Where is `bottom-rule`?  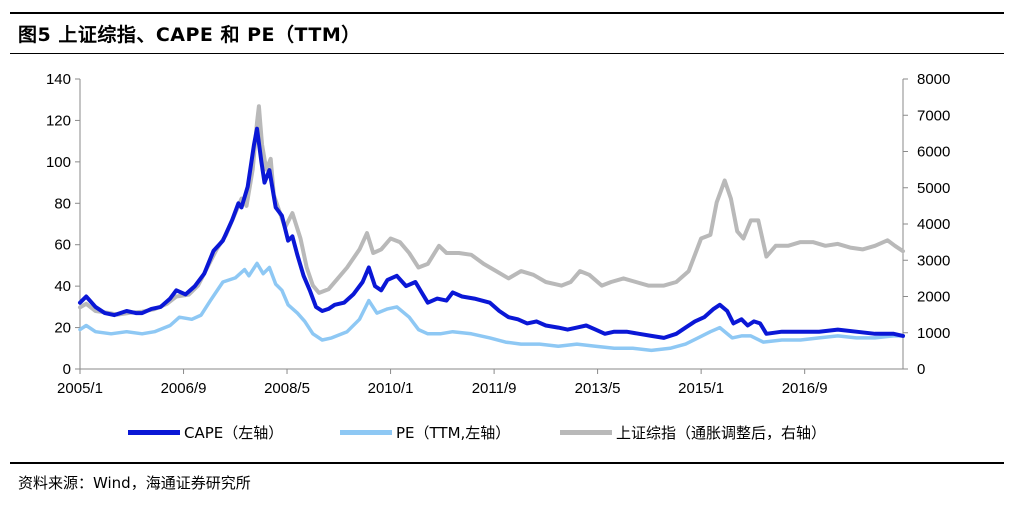 bottom-rule is located at coordinates (507, 463).